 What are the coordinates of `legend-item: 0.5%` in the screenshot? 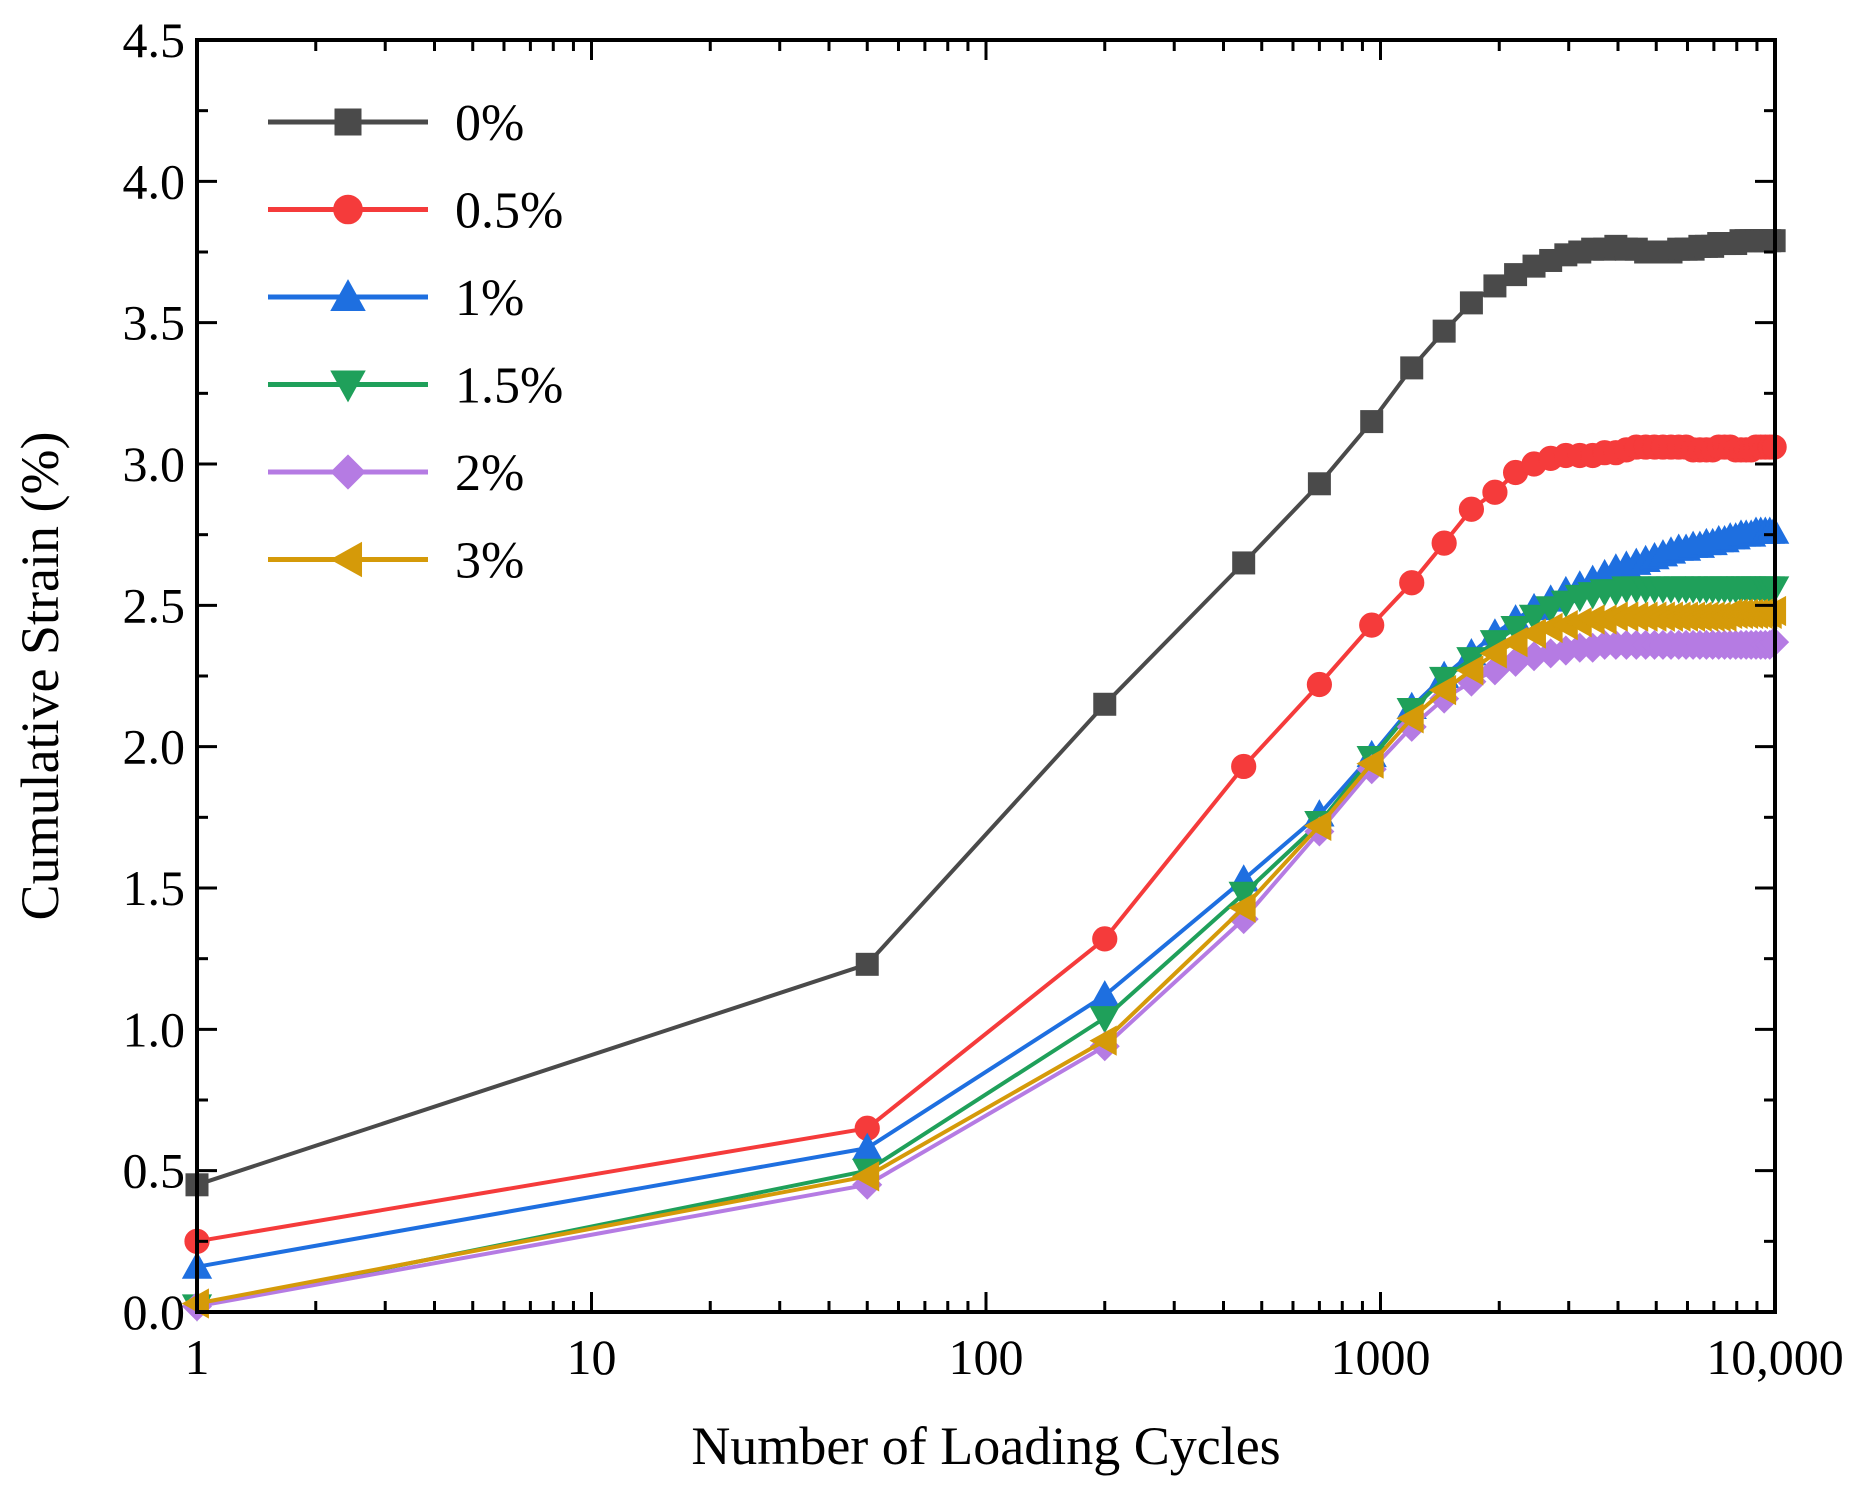 It's located at (415, 211).